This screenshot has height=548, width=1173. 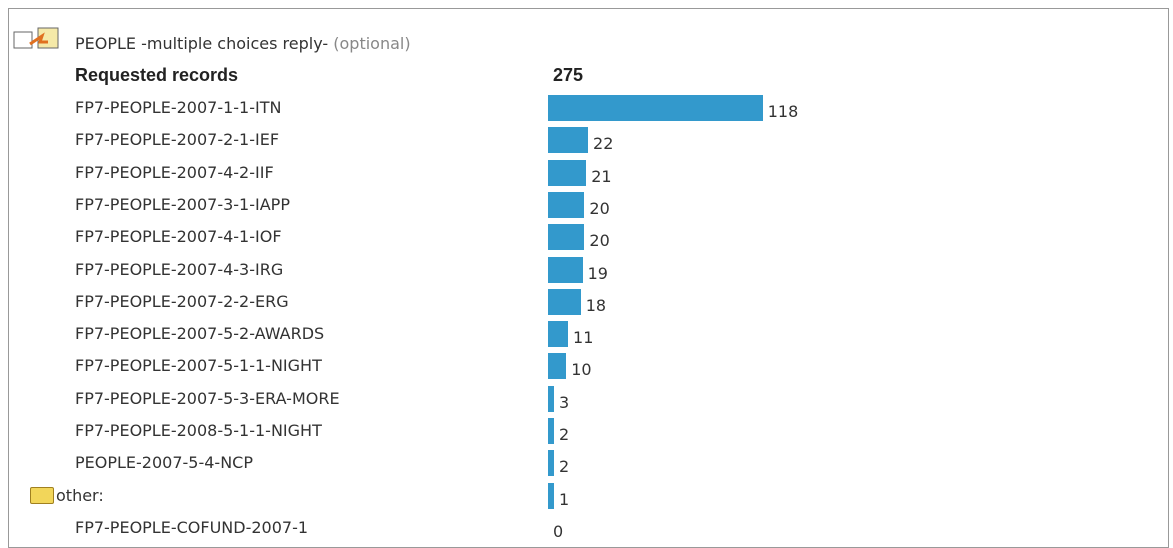 I want to click on header-title: PEOPLE -multiple choices reply-, so click(x=202, y=43).